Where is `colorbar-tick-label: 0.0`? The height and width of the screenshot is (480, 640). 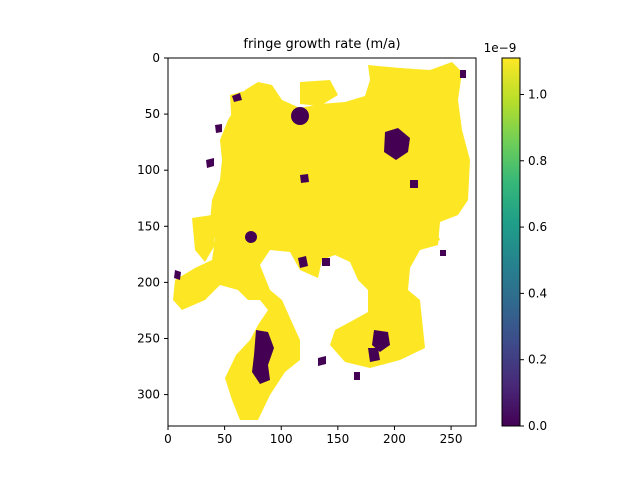
colorbar-tick-label: 0.0 is located at coordinates (537, 426).